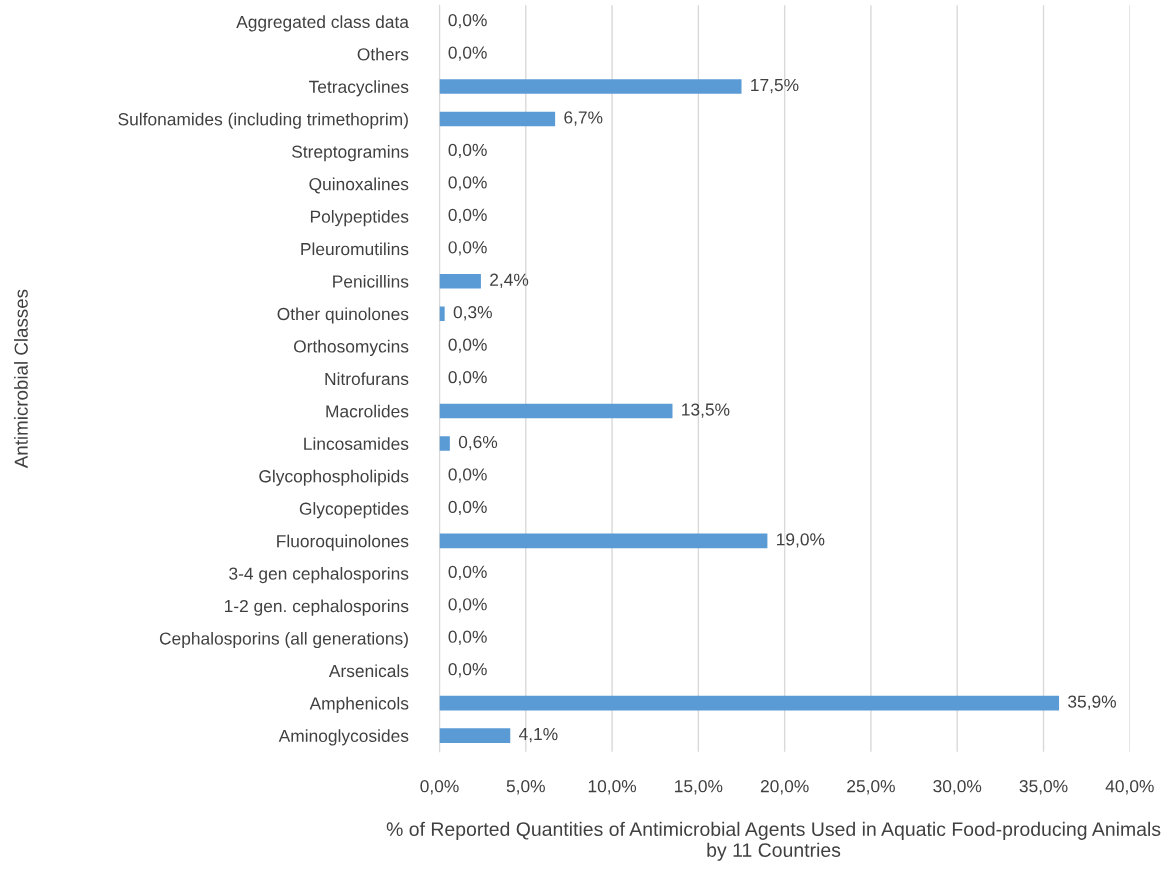 The height and width of the screenshot is (895, 1172). I want to click on y-tick-label: Glycopeptides, so click(354, 510).